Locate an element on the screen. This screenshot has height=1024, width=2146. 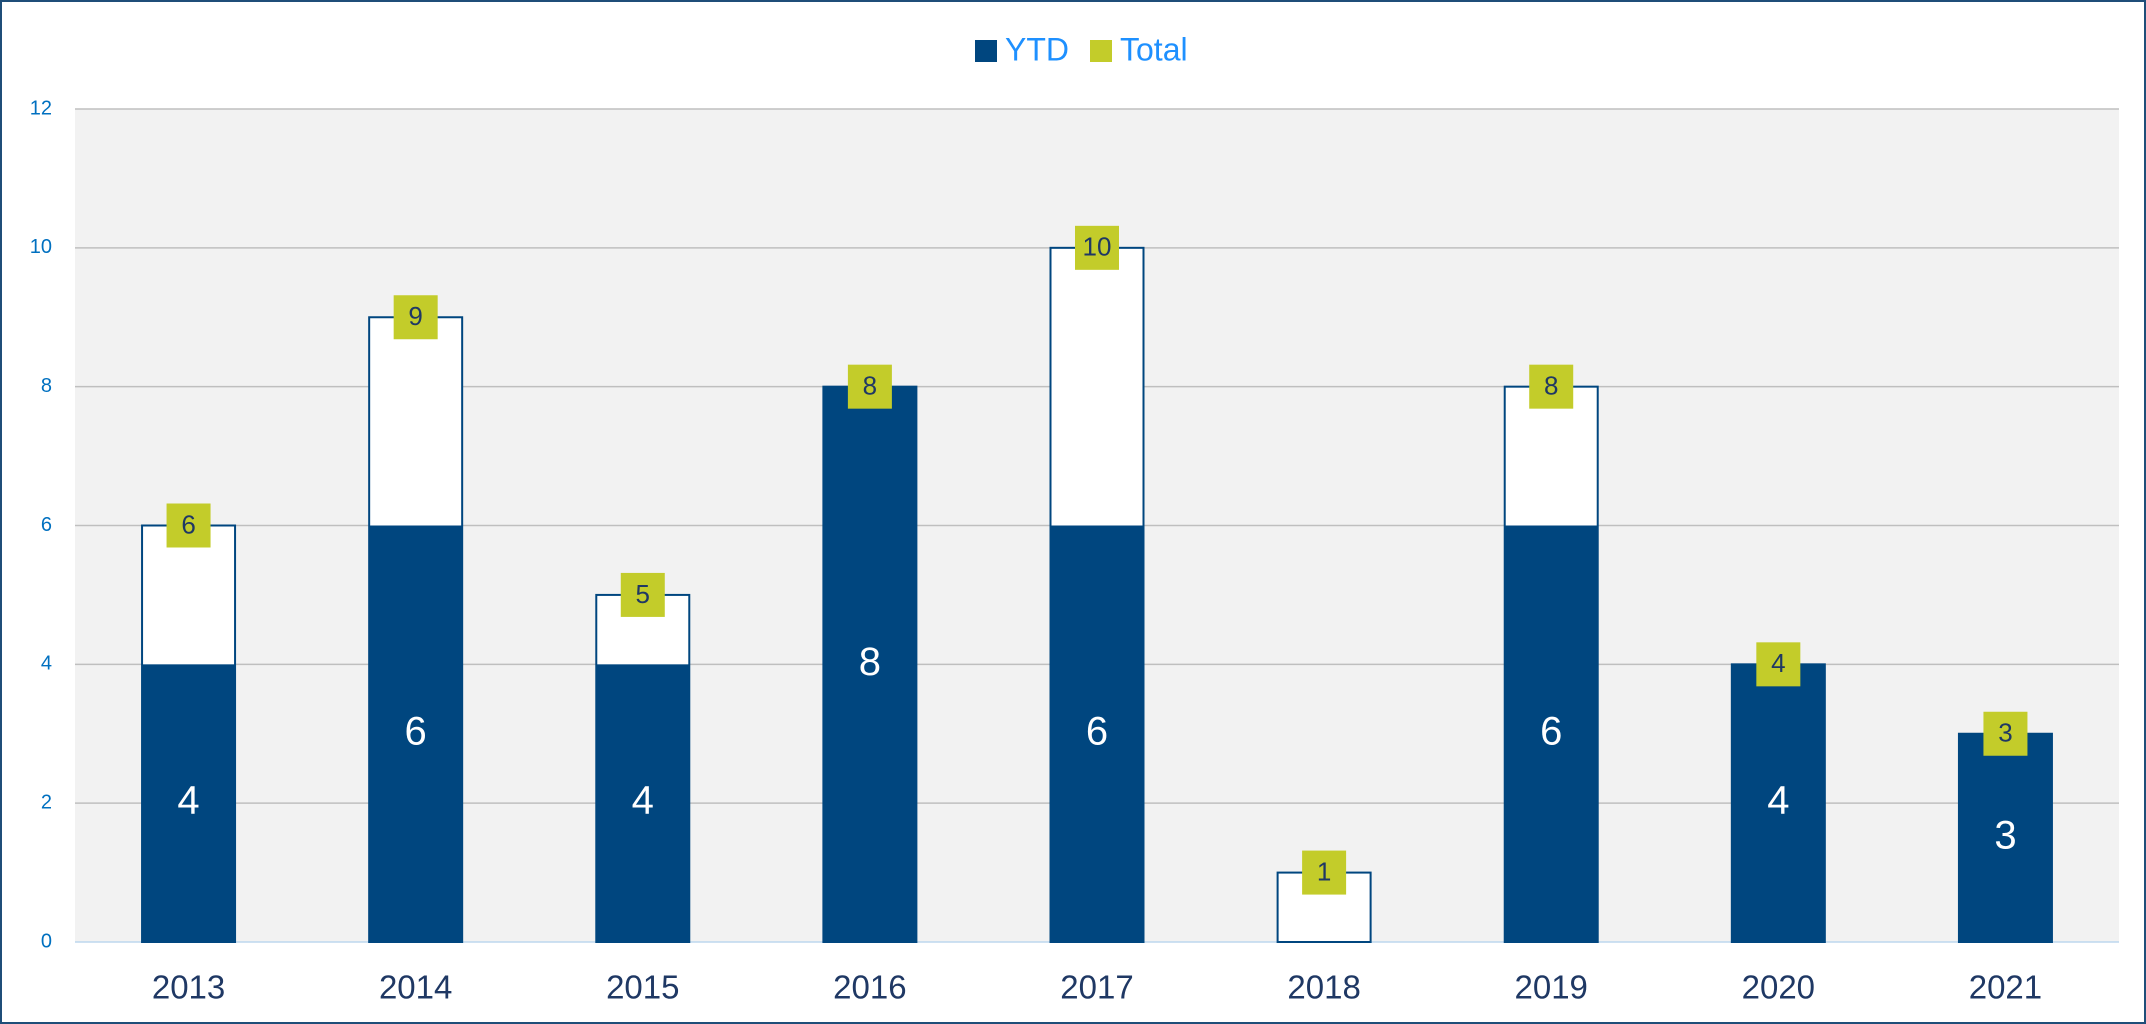
x-tick-label: 2016 is located at coordinates (869, 987).